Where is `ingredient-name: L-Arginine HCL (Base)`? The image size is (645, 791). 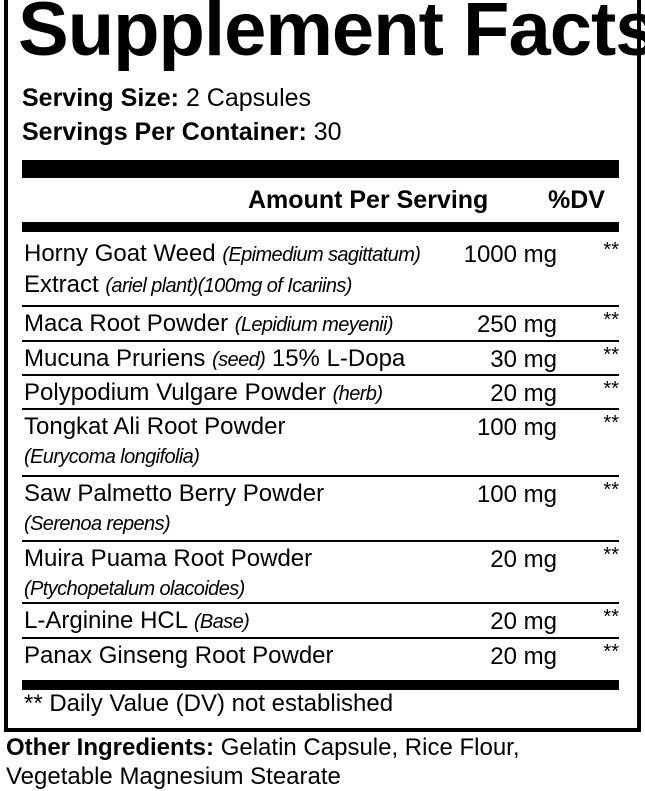
ingredient-name: L-Arginine HCL (Base) is located at coordinates (137, 620).